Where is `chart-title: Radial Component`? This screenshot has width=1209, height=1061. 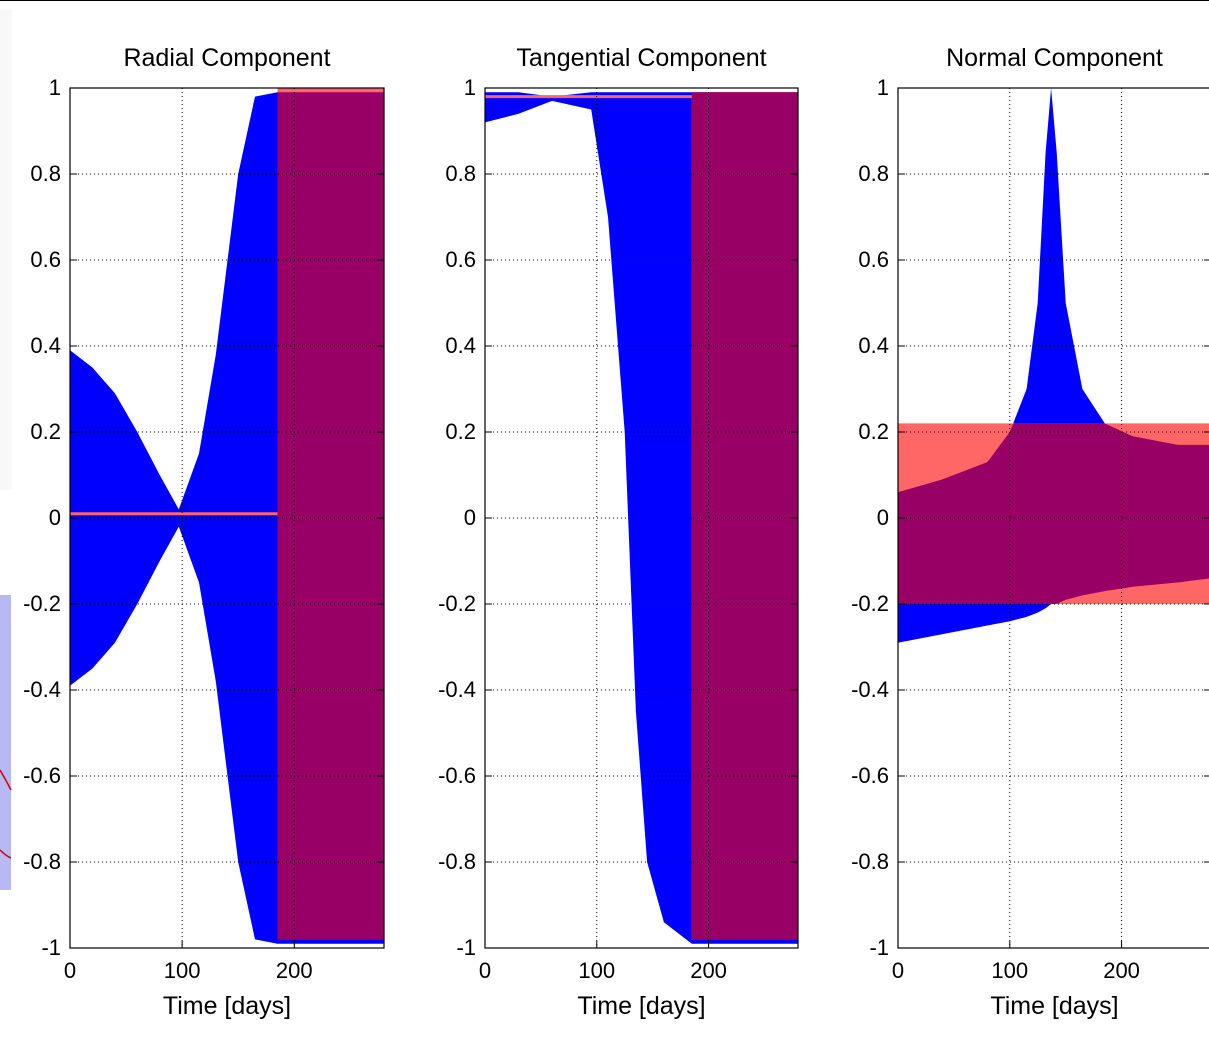 chart-title: Radial Component is located at coordinates (226, 58).